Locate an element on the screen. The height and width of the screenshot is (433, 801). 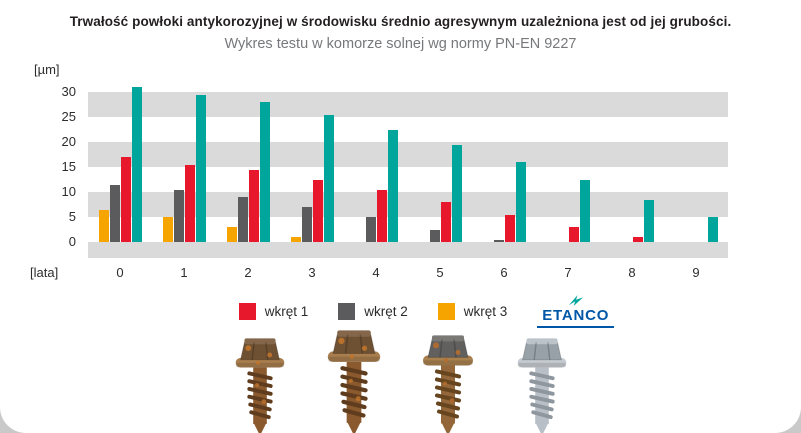
y-tick-label: 25 is located at coordinates (68, 116).